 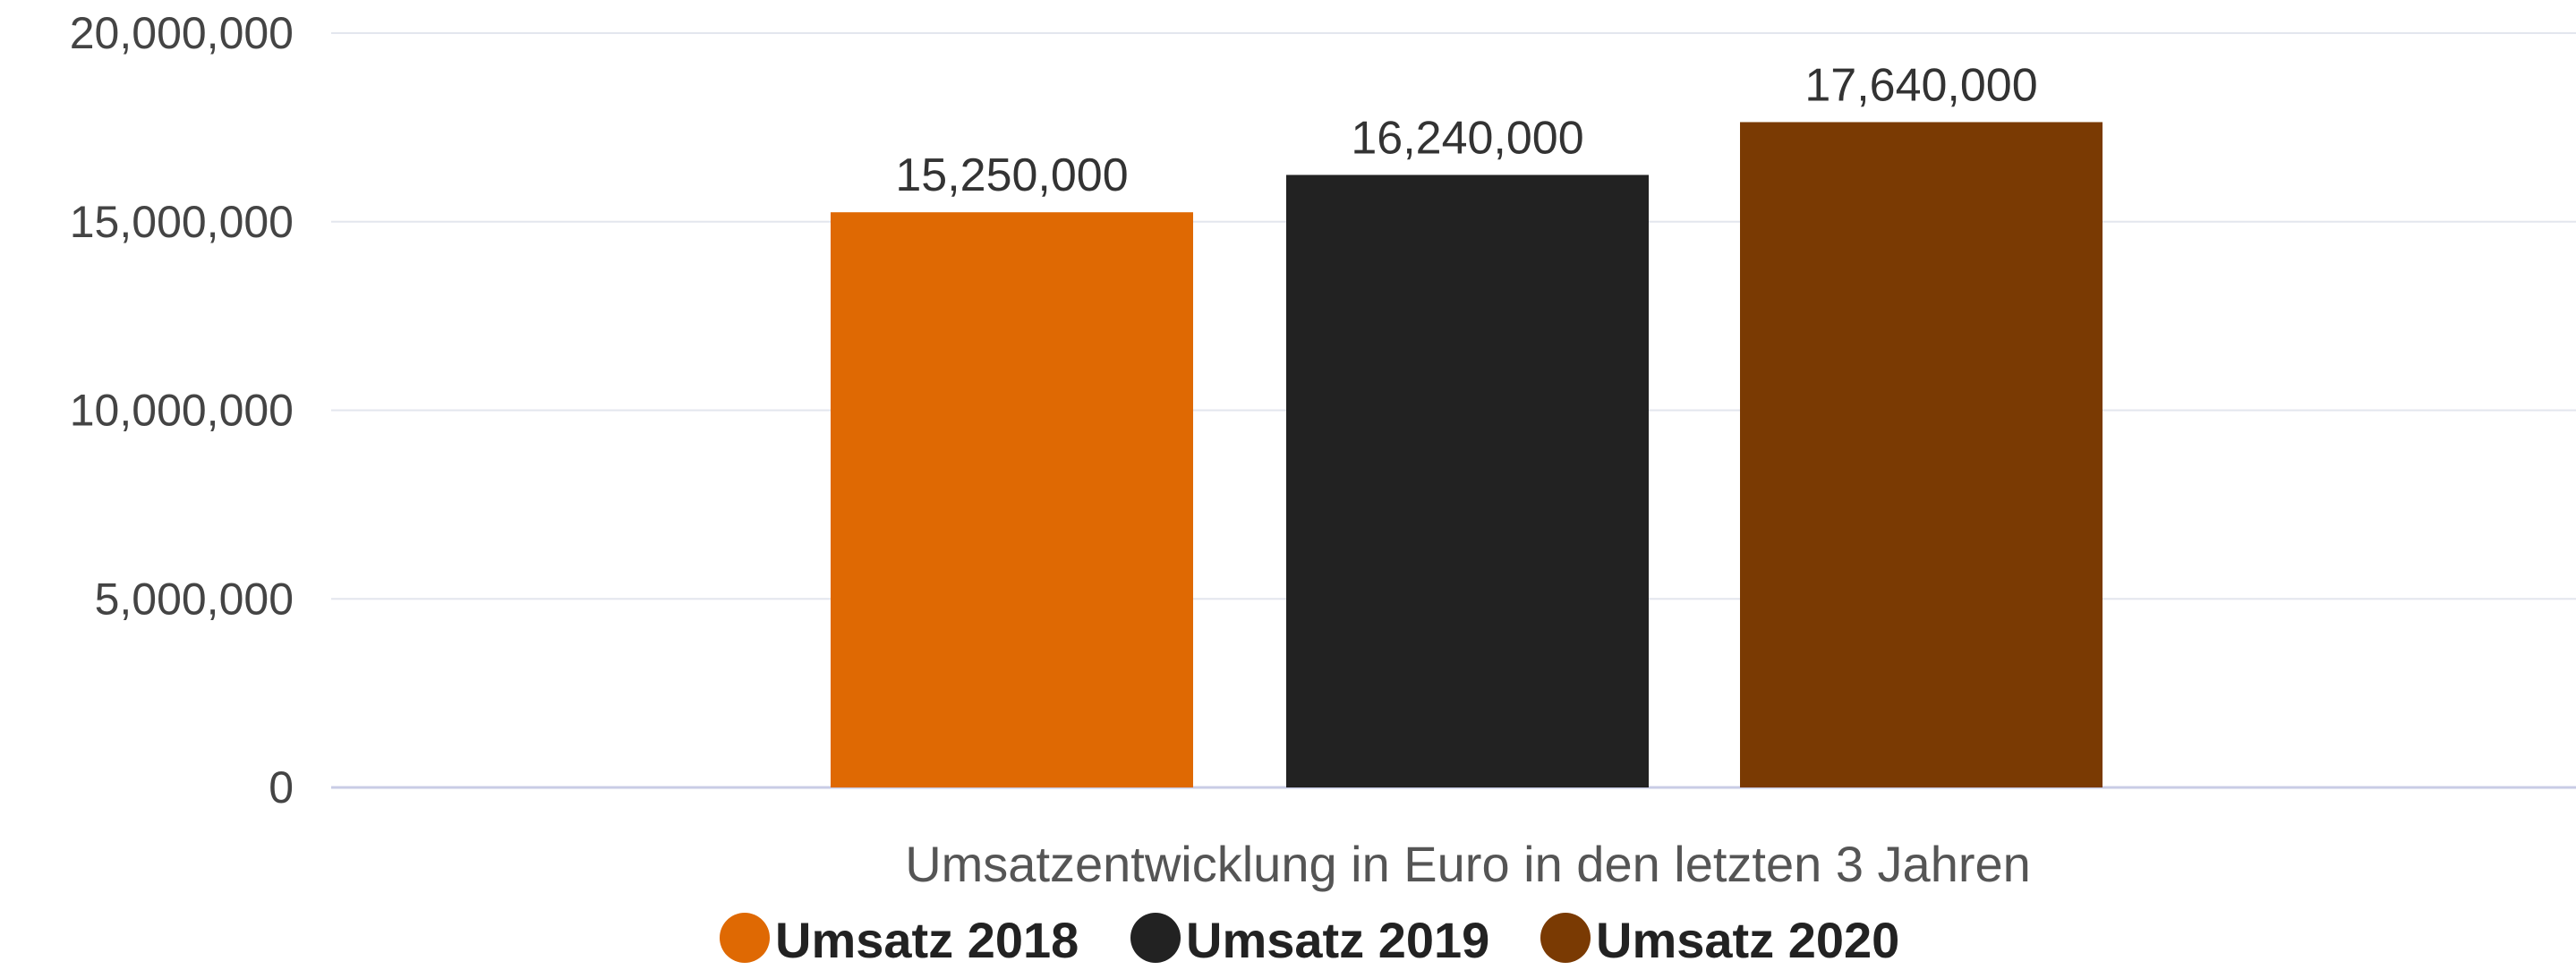 I want to click on legend-item-umsatz-2018: Umsatz 2018, so click(x=899, y=940).